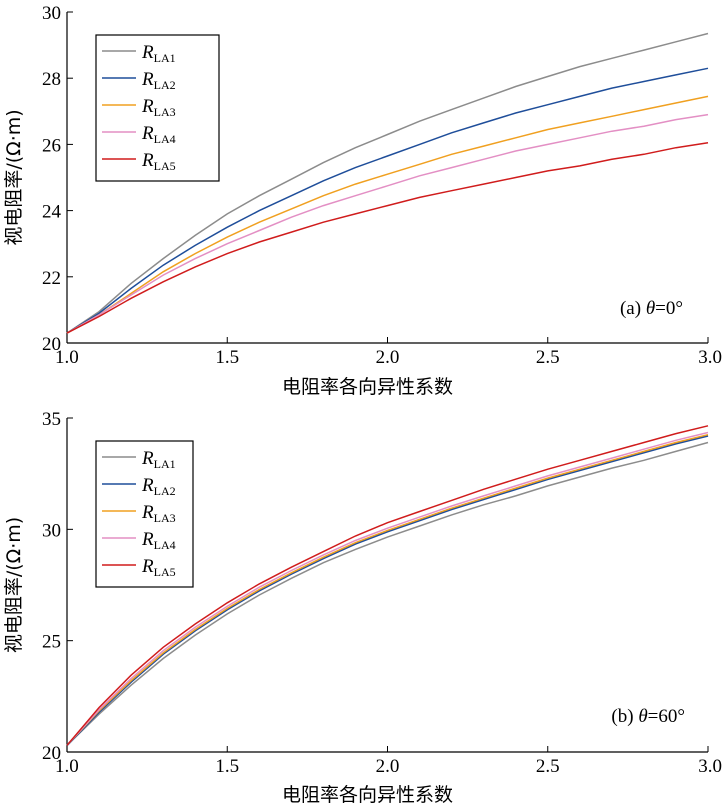  What do you see at coordinates (51, 419) in the screenshot?
I see `chart2-y-tick-label: 35` at bounding box center [51, 419].